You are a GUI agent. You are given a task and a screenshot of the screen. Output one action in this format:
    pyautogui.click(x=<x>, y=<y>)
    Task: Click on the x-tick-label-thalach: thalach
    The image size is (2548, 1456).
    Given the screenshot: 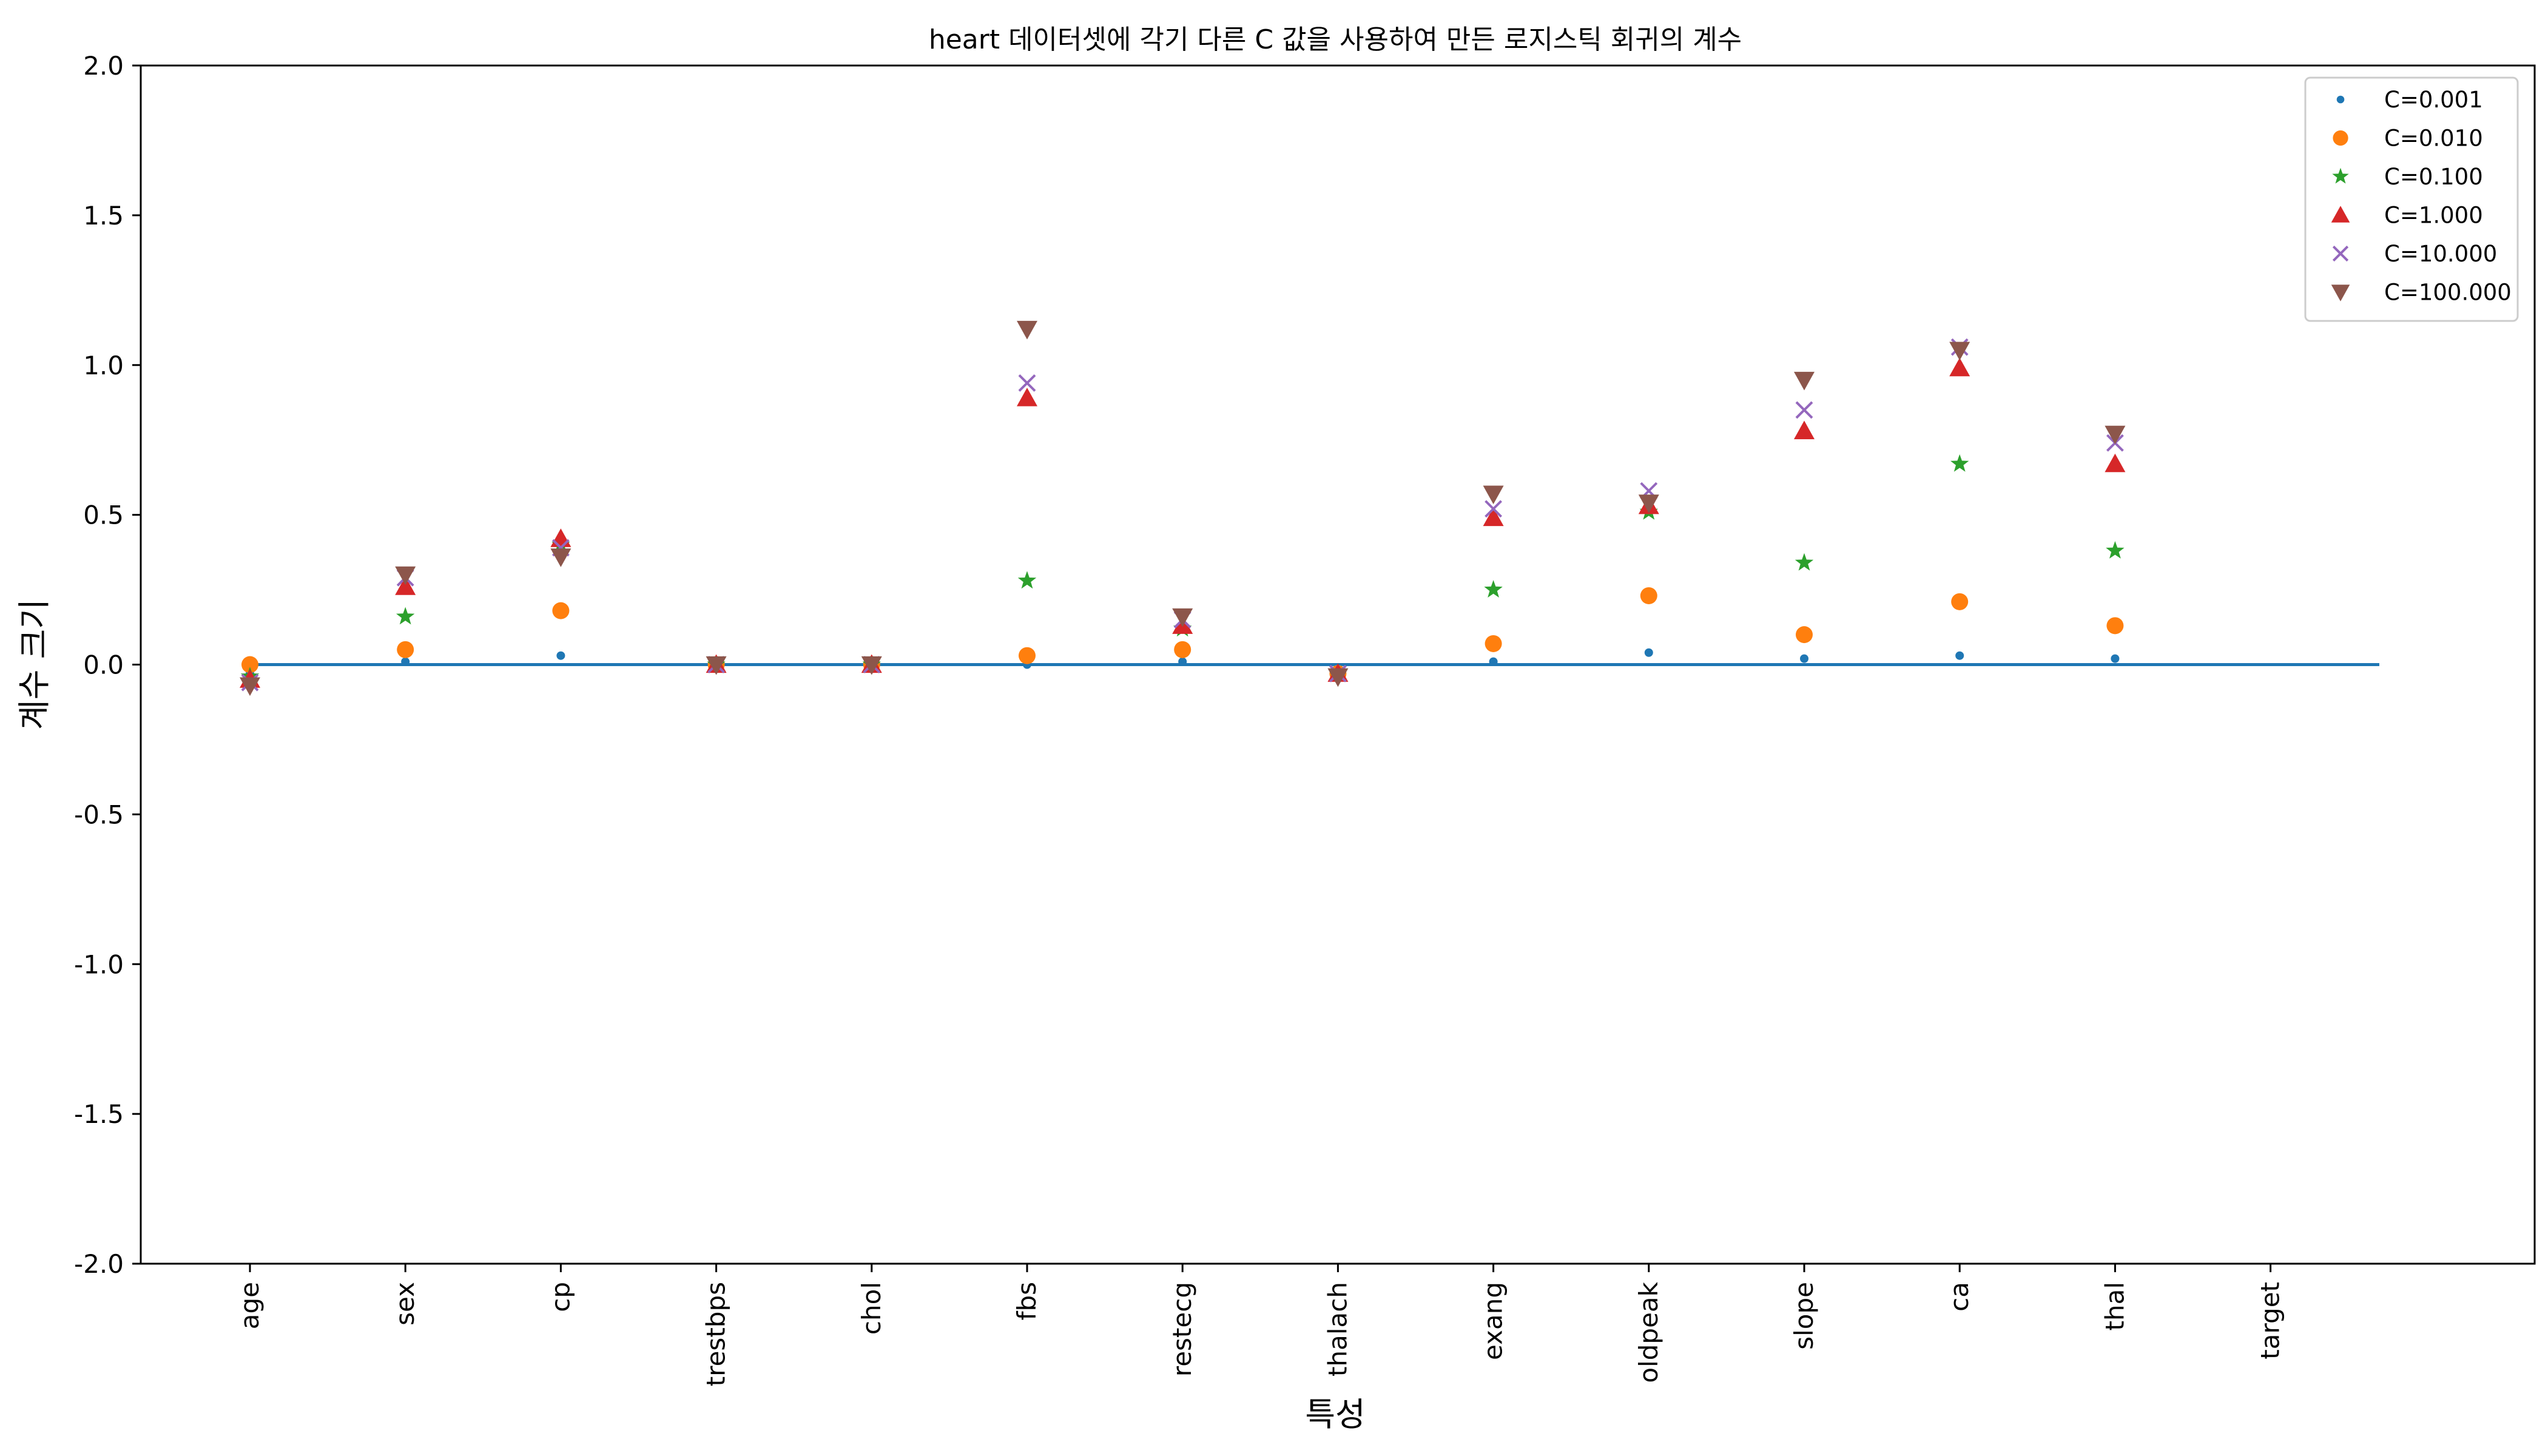 What is the action you would take?
    pyautogui.click(x=1337, y=1329)
    